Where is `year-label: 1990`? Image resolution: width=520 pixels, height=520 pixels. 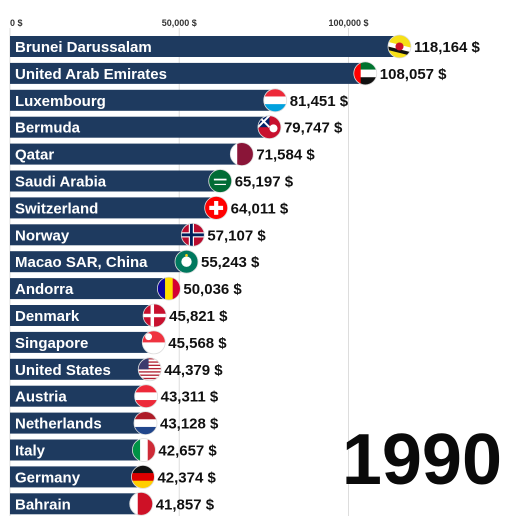
year-label: 1990 is located at coordinates (422, 460).